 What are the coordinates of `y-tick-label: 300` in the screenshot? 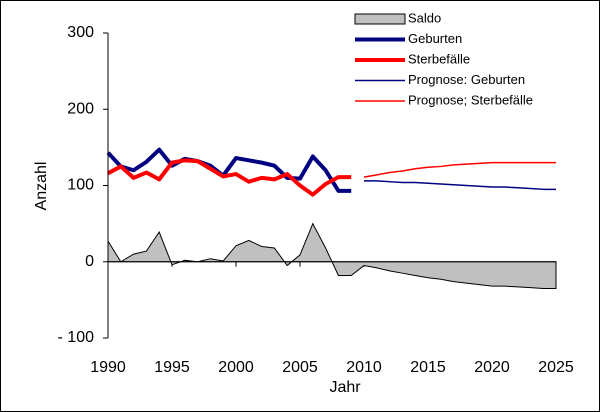 It's located at (80, 32).